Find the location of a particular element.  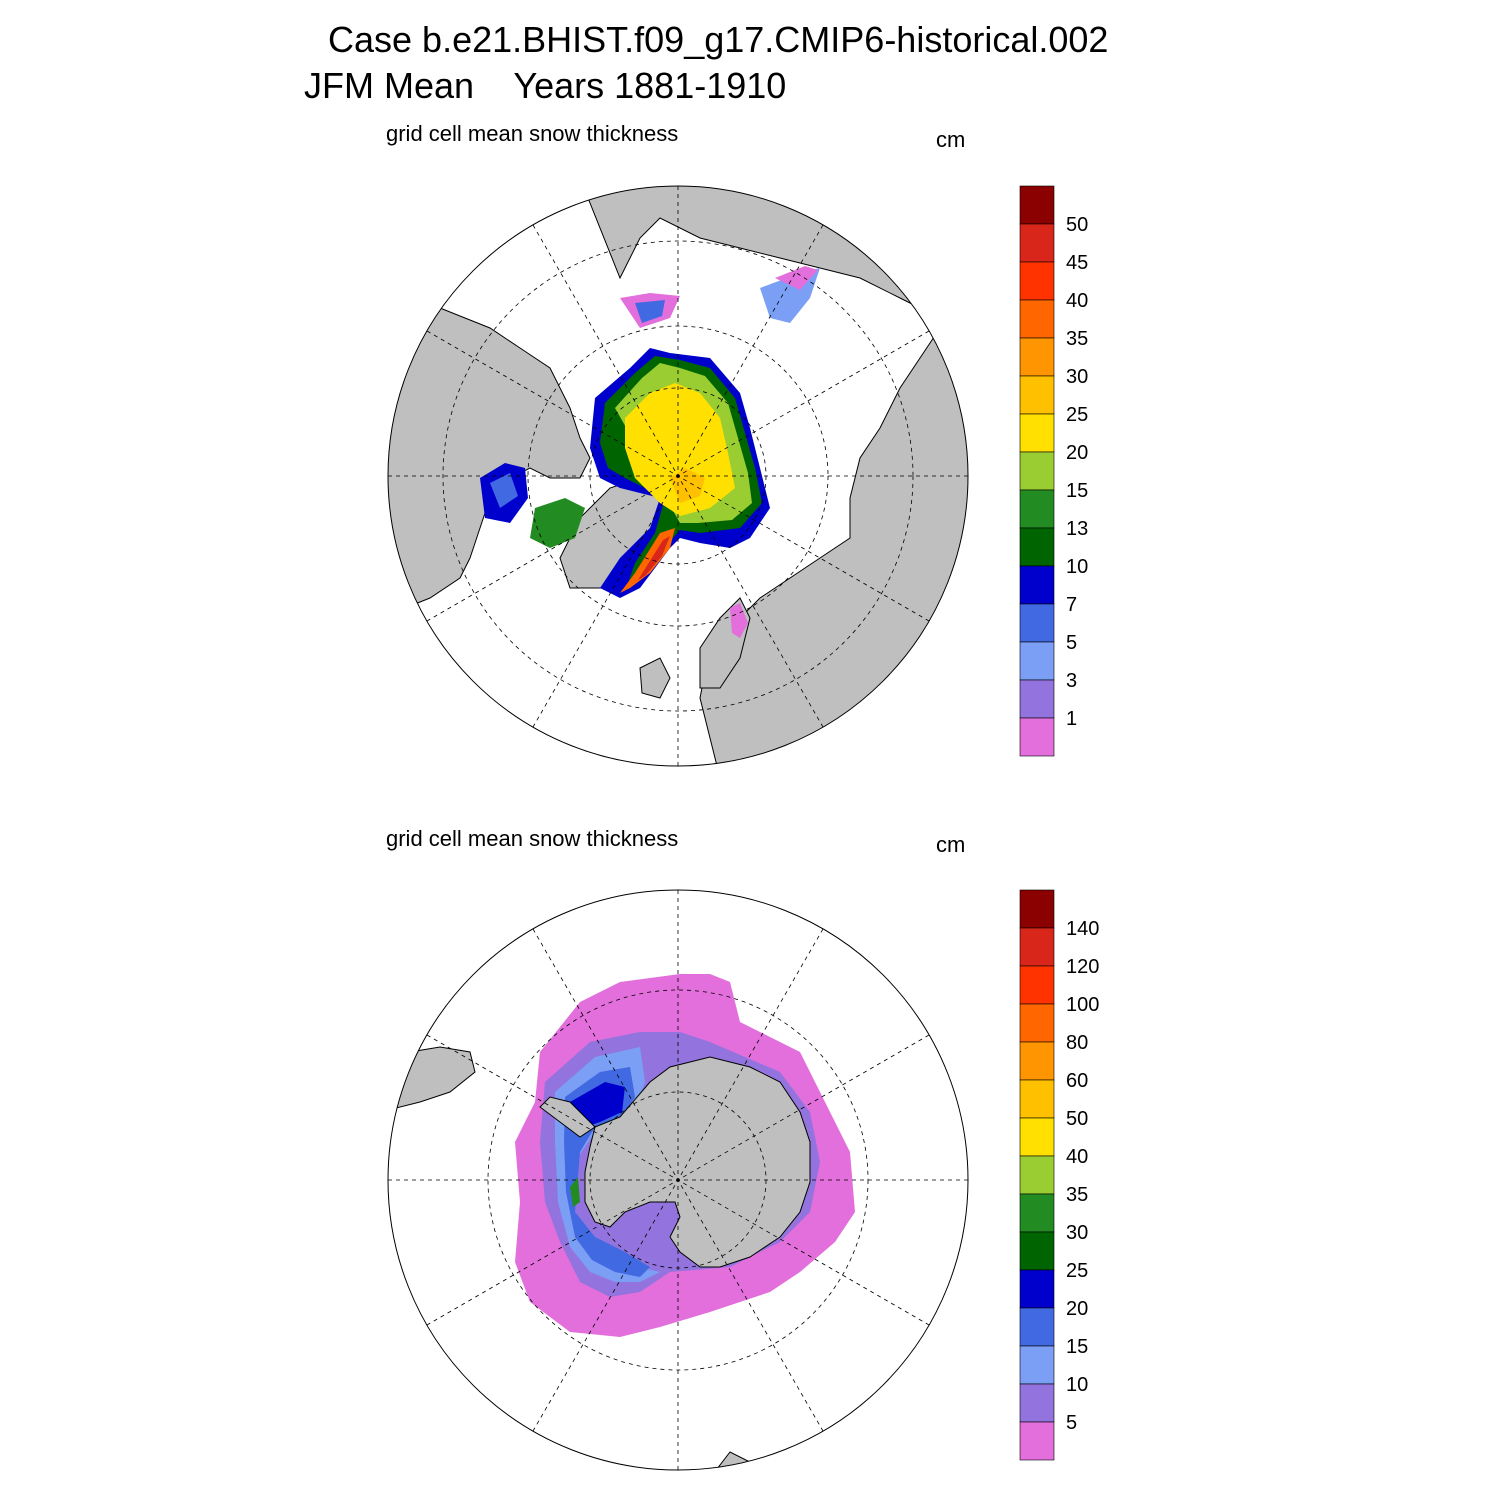

south-colorbar-label: 35 is located at coordinates (1077, 1195).